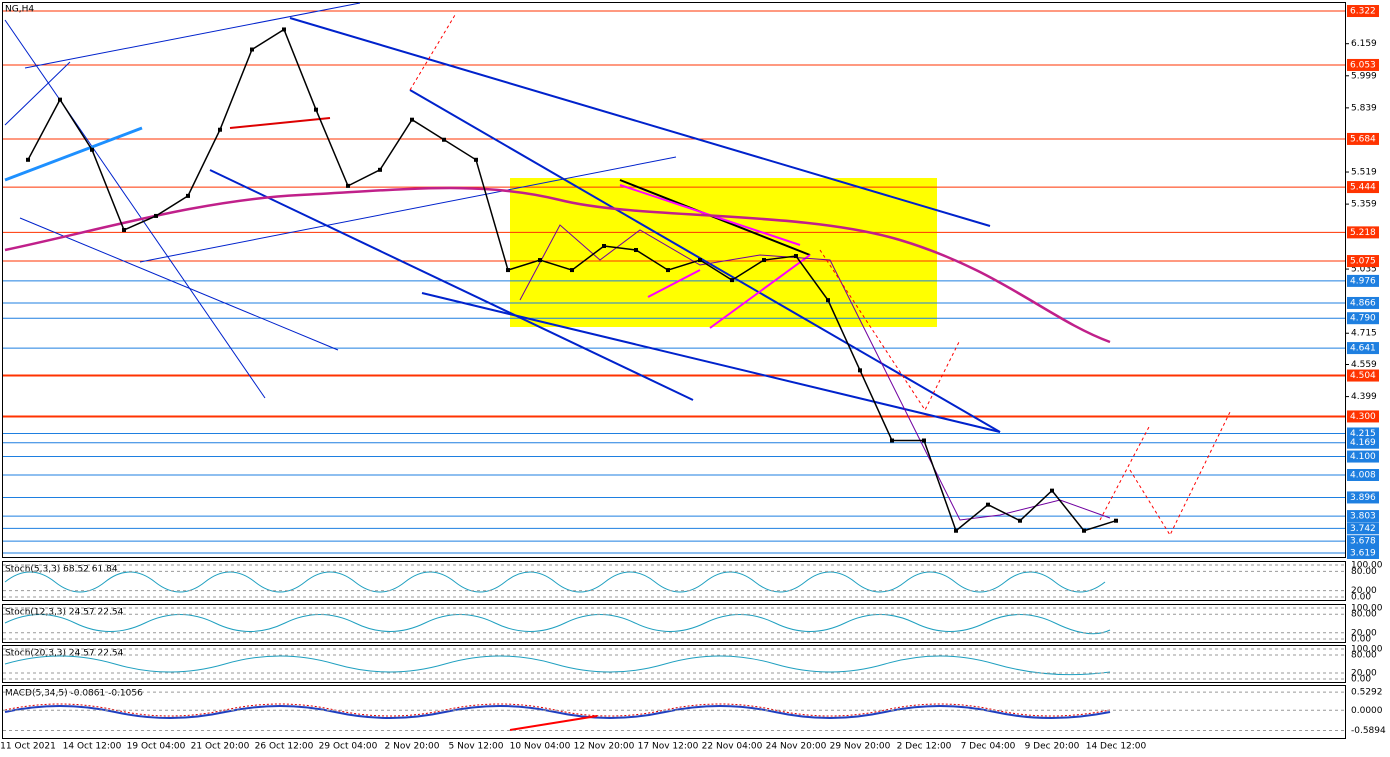 Image resolution: width=1390 pixels, height=757 pixels. What do you see at coordinates (988, 747) in the screenshot?
I see `x-tick-label: 7 Dec 04:00` at bounding box center [988, 747].